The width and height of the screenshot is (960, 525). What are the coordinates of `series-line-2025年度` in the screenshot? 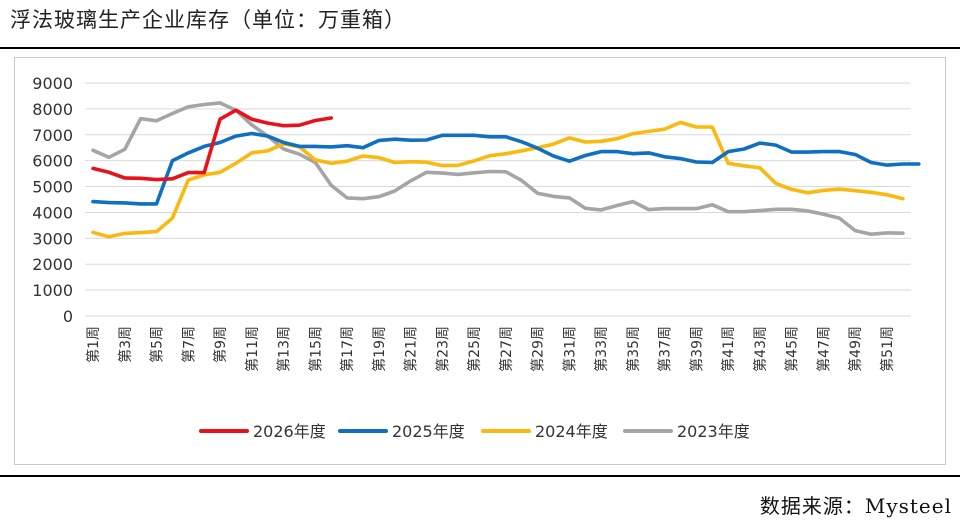 It's located at (506, 168).